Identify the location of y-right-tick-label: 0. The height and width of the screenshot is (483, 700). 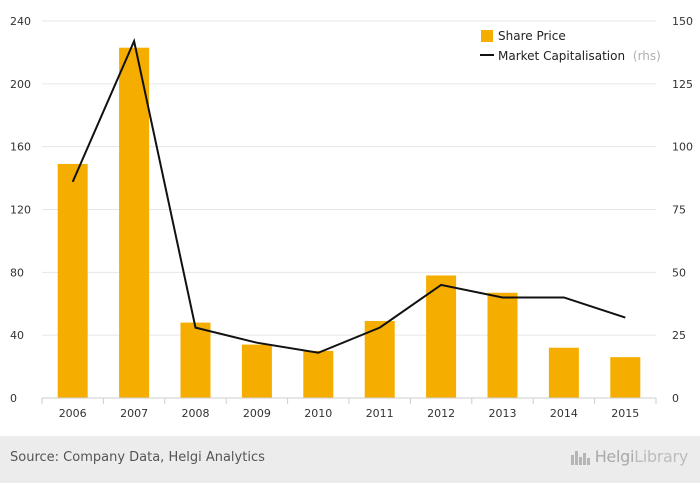
(675, 398).